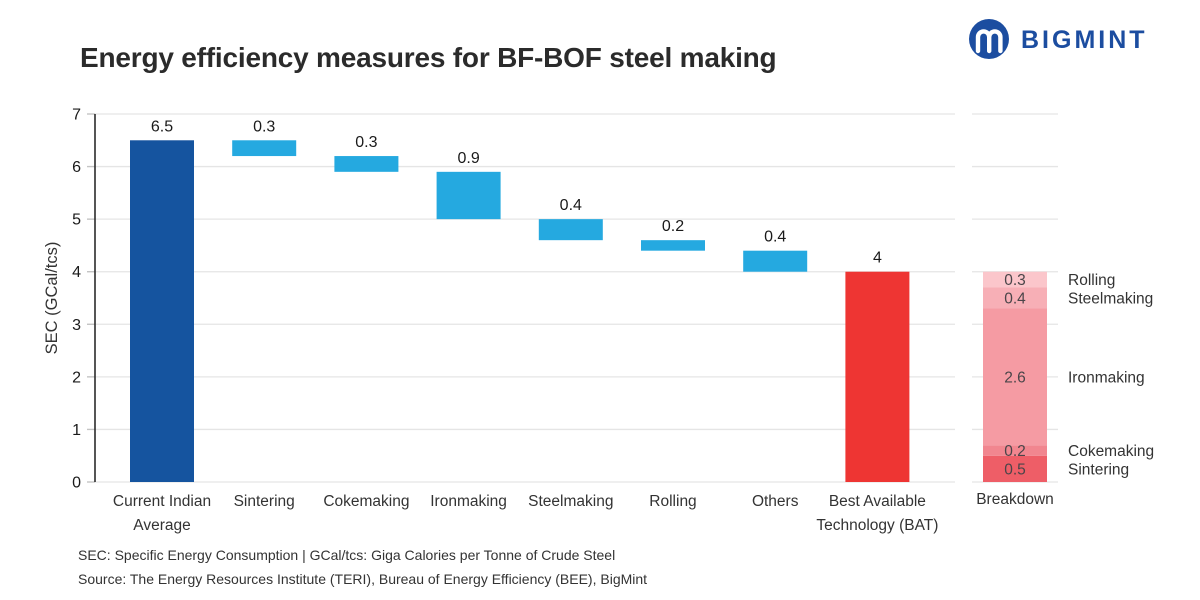 The width and height of the screenshot is (1200, 600). I want to click on bar-rolling, so click(673, 245).